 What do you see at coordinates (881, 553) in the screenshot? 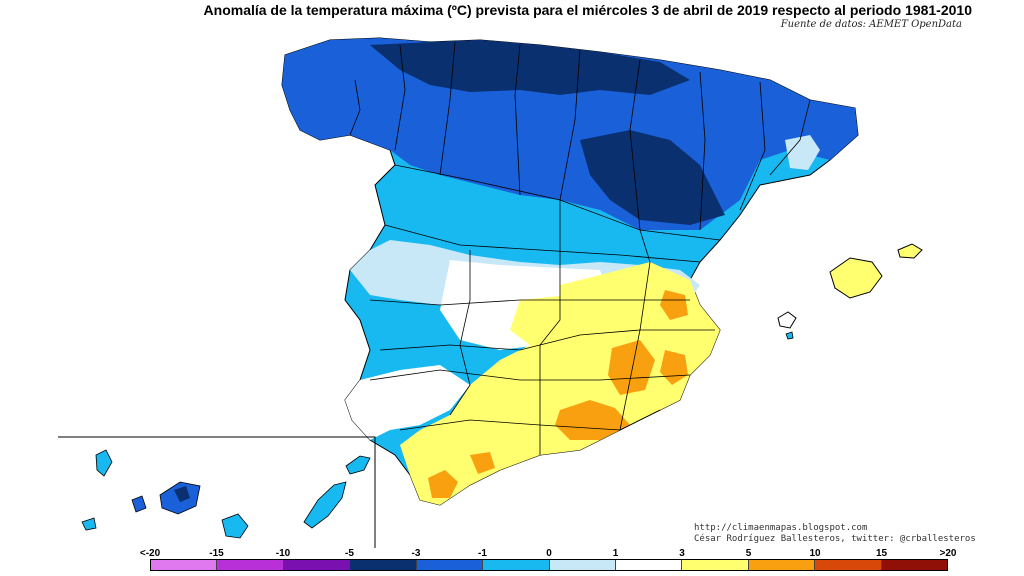
I see `legend-tick-label: 15` at bounding box center [881, 553].